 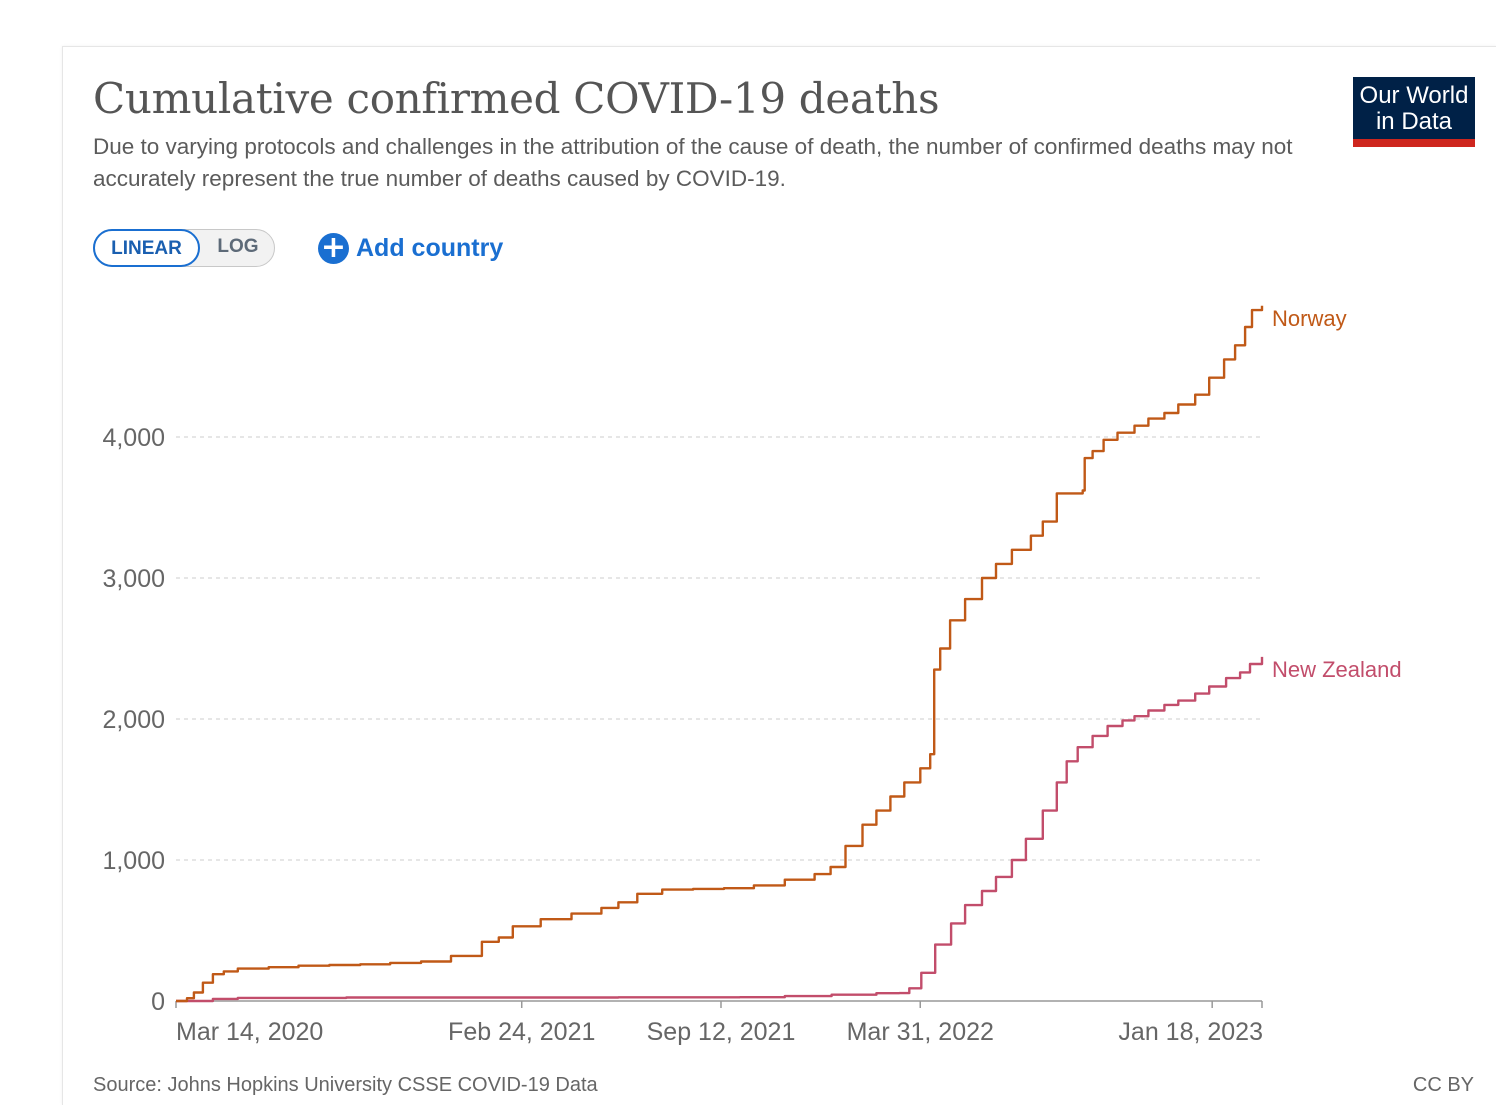 I want to click on y-tick-label: 3,000, so click(x=133, y=579).